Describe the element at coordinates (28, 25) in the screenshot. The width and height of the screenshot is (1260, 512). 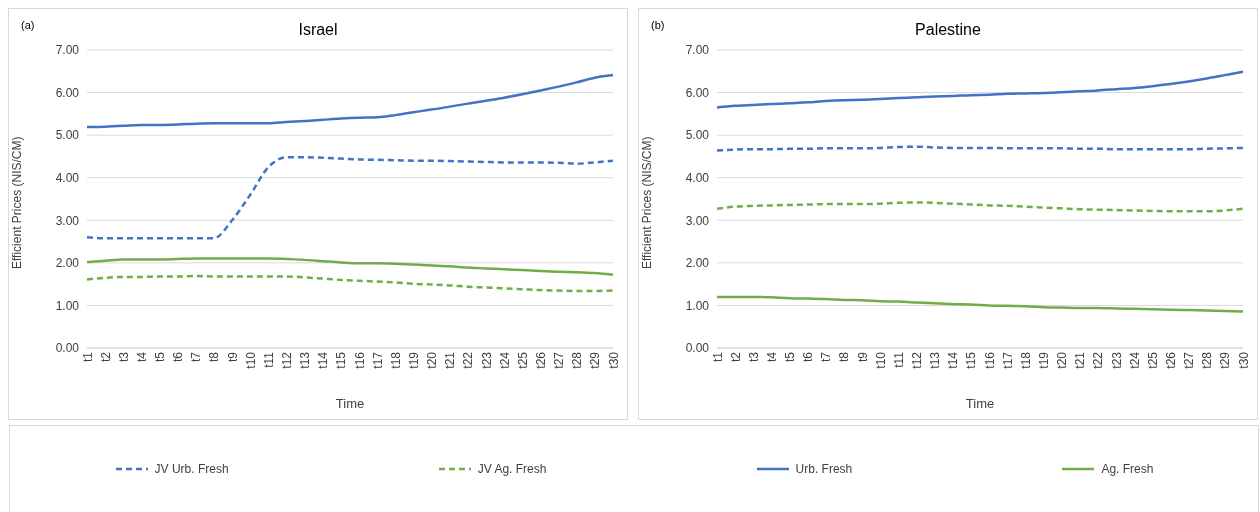
I see `text: (a)` at that location.